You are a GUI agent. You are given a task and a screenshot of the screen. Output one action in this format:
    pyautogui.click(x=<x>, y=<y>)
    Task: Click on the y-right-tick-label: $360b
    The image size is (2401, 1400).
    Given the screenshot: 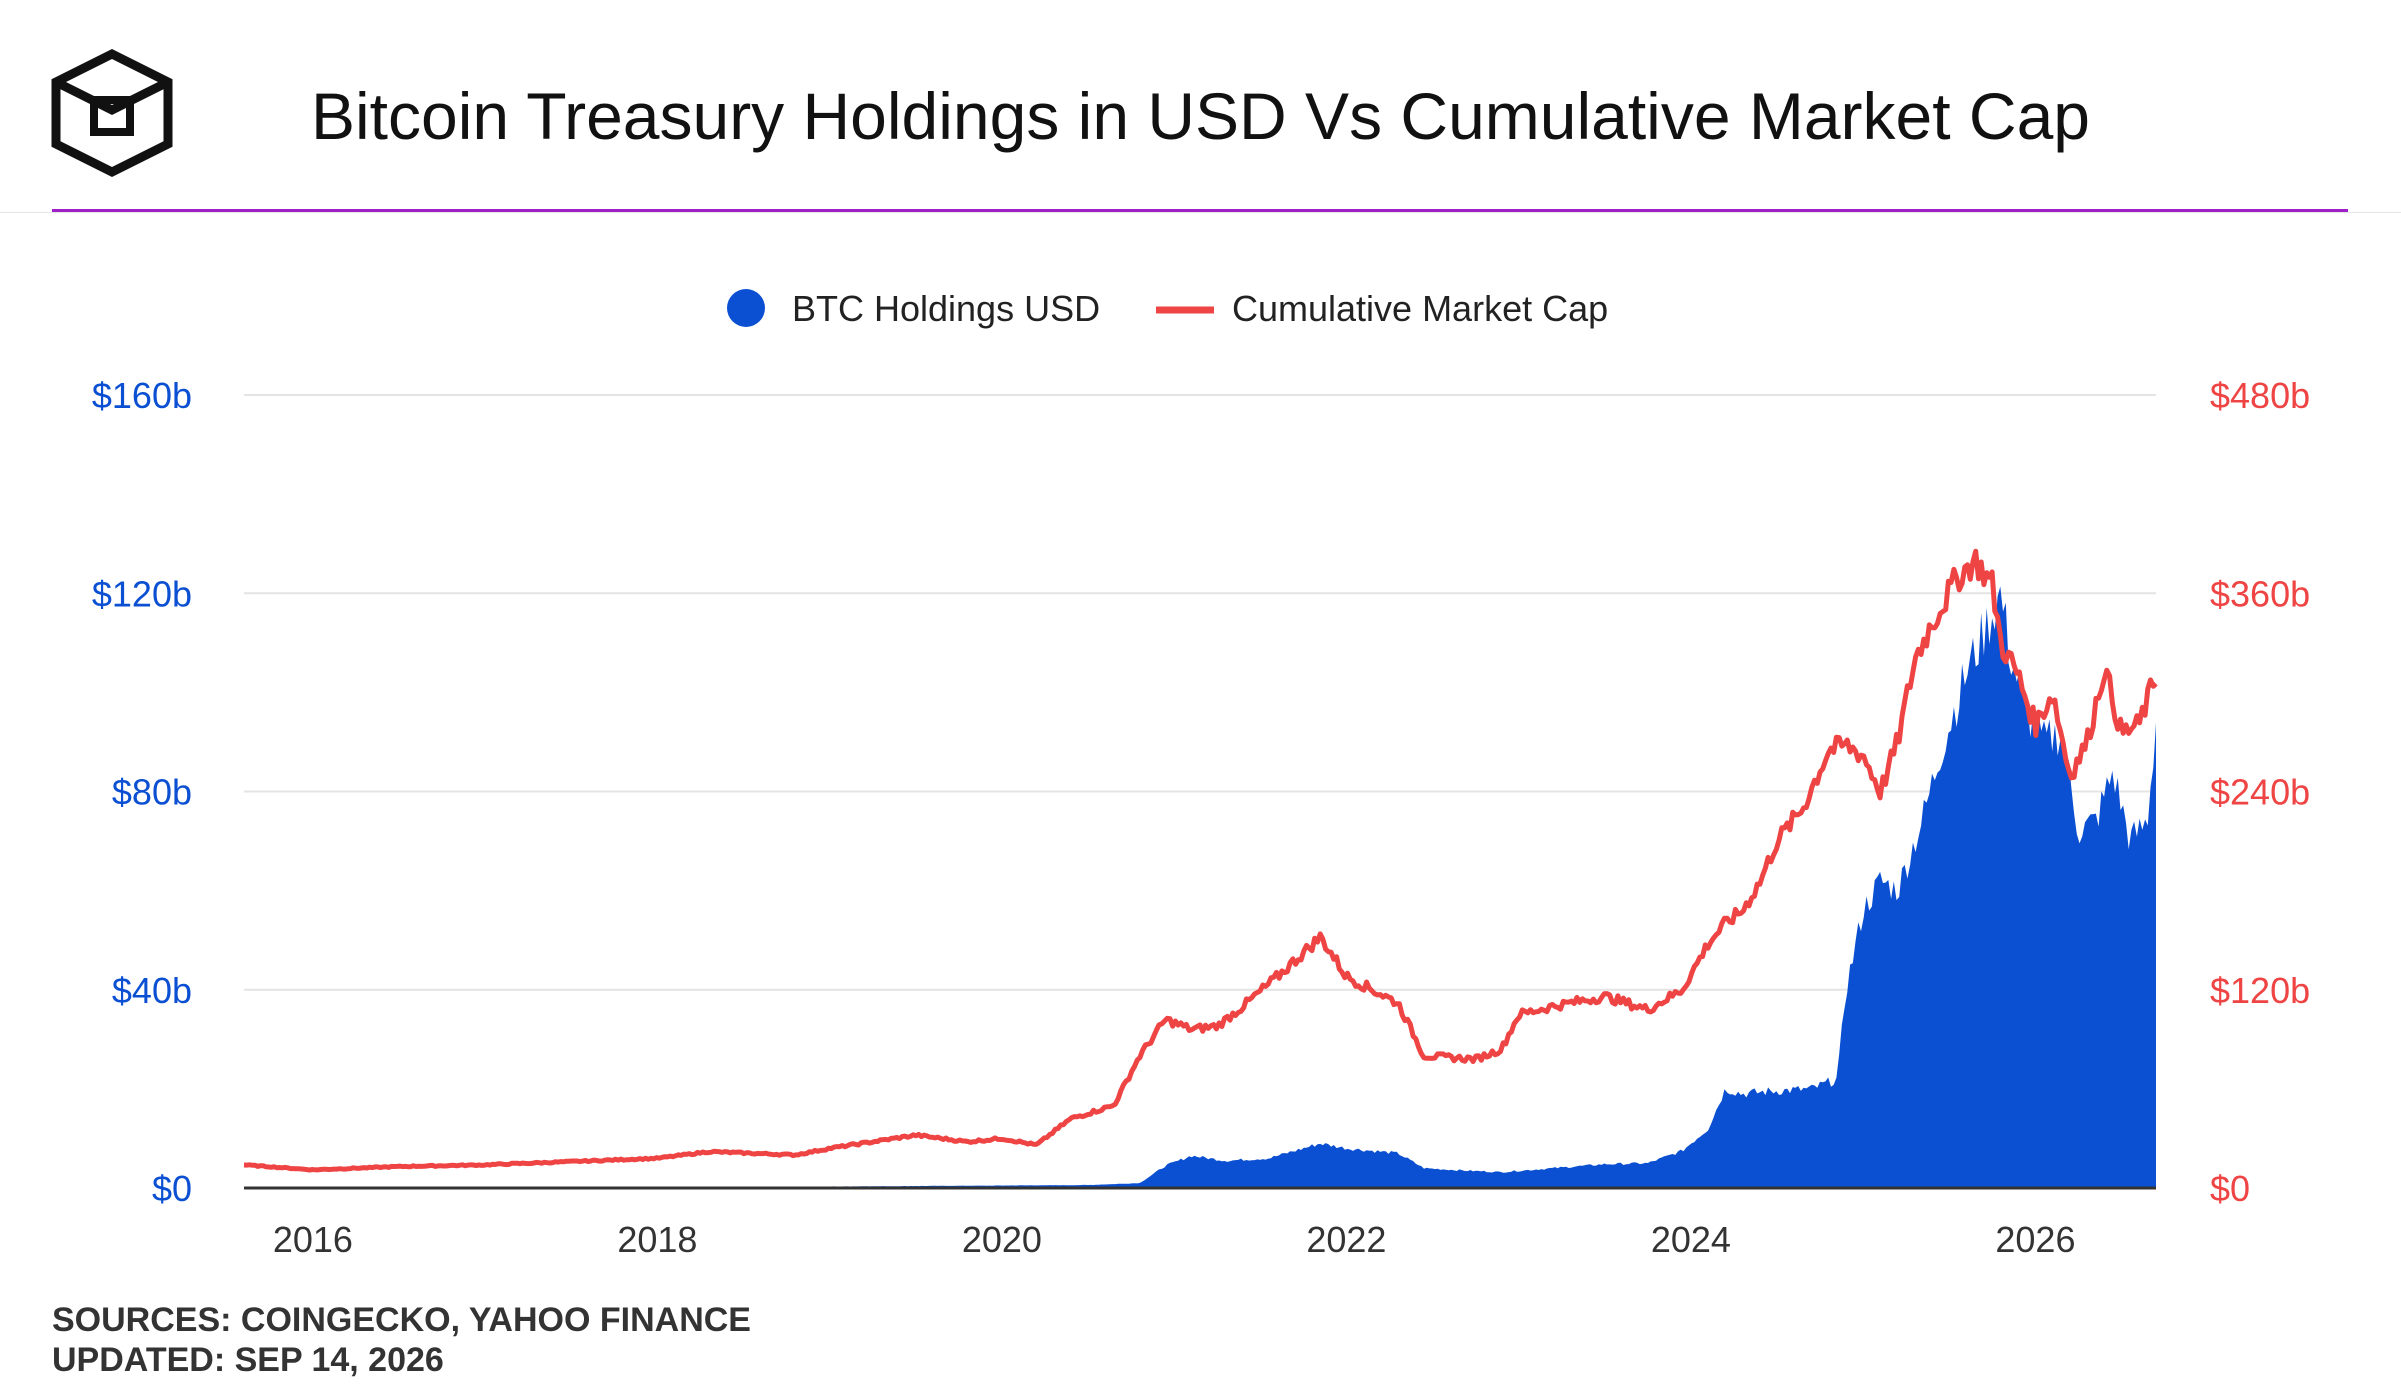 What is the action you would take?
    pyautogui.click(x=2260, y=593)
    